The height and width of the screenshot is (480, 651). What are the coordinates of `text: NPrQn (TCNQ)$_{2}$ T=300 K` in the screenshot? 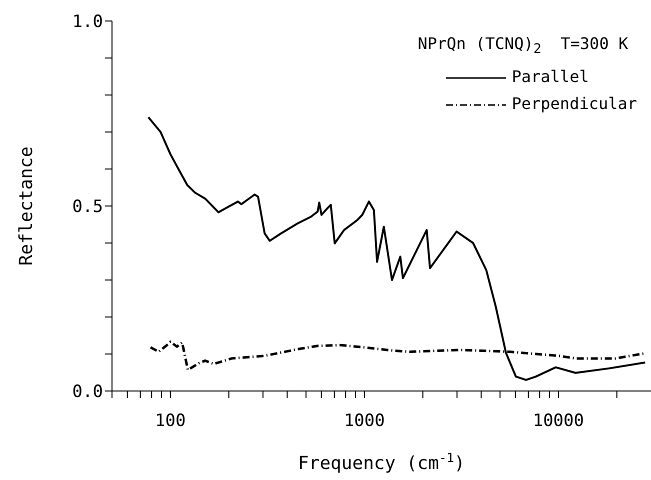 It's located at (523, 46).